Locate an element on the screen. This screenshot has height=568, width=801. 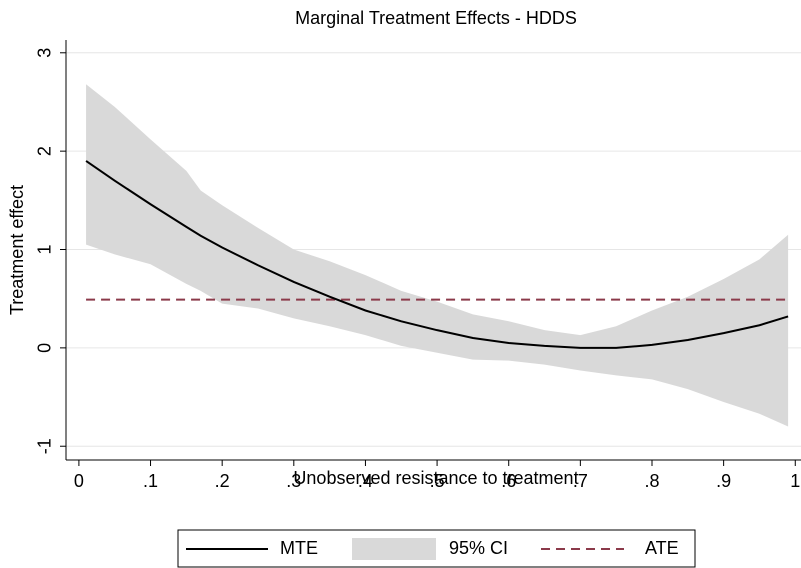
legend-label: ATE is located at coordinates (662, 548).